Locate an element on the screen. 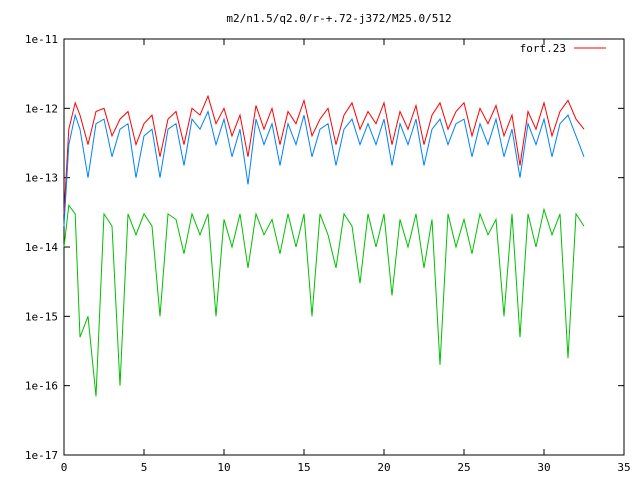  y-tick-label: 1e-13 is located at coordinates (41, 178).